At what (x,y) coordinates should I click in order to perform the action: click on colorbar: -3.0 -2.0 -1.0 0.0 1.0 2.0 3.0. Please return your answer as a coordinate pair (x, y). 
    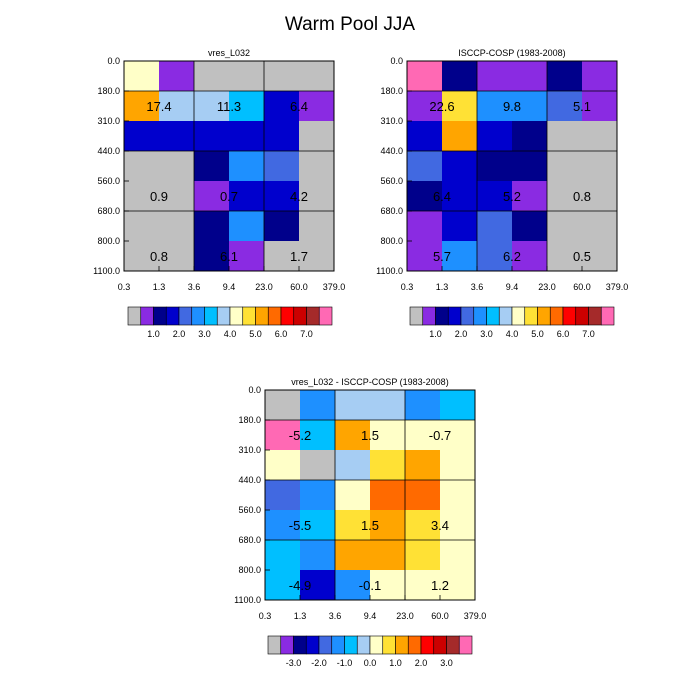
    Looking at the image, I should click on (370, 651).